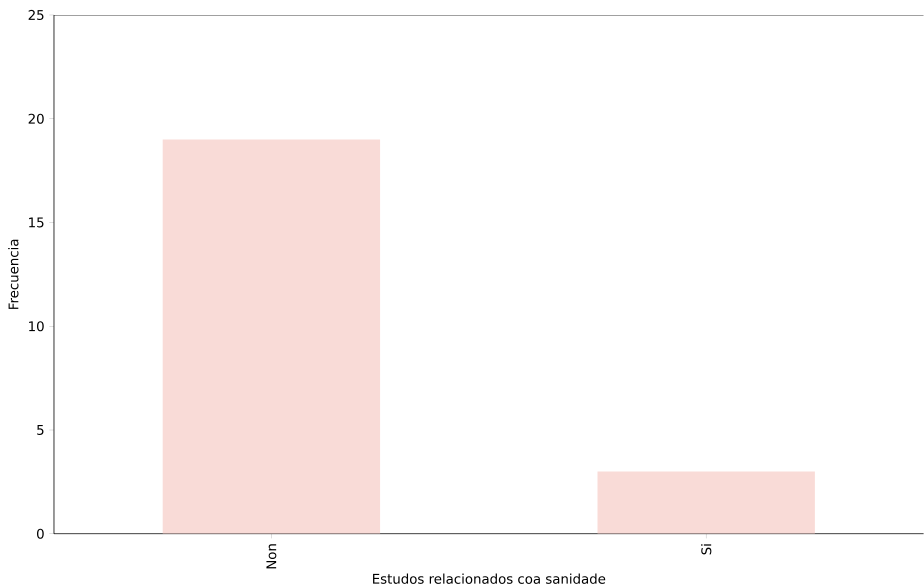 The height and width of the screenshot is (588, 924). Describe the element at coordinates (489, 578) in the screenshot. I see `x-axis-title: Estudos relacionados coa sanidade` at that location.